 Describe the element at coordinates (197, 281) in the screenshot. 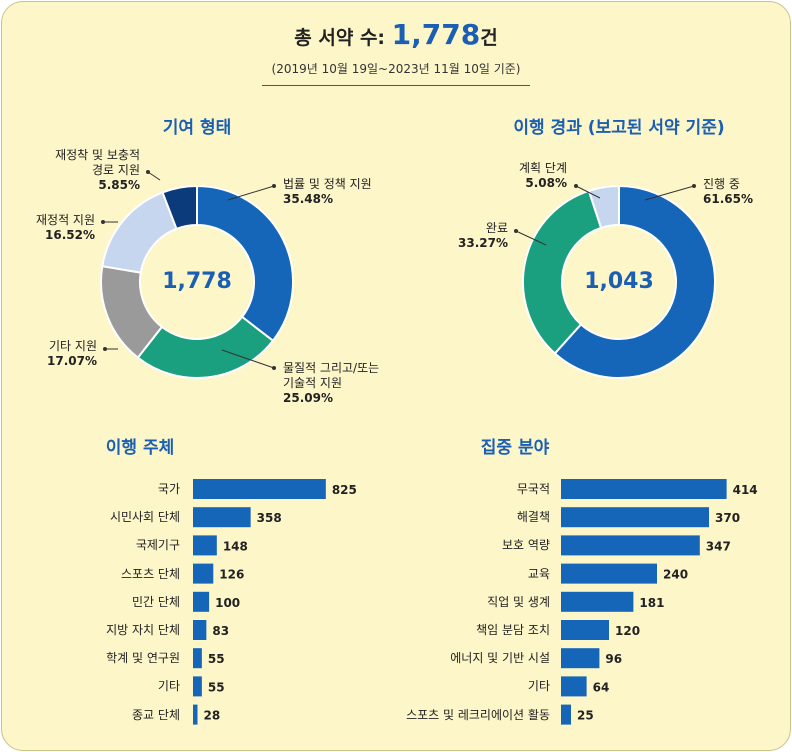

I see `center-label: 1,778` at that location.